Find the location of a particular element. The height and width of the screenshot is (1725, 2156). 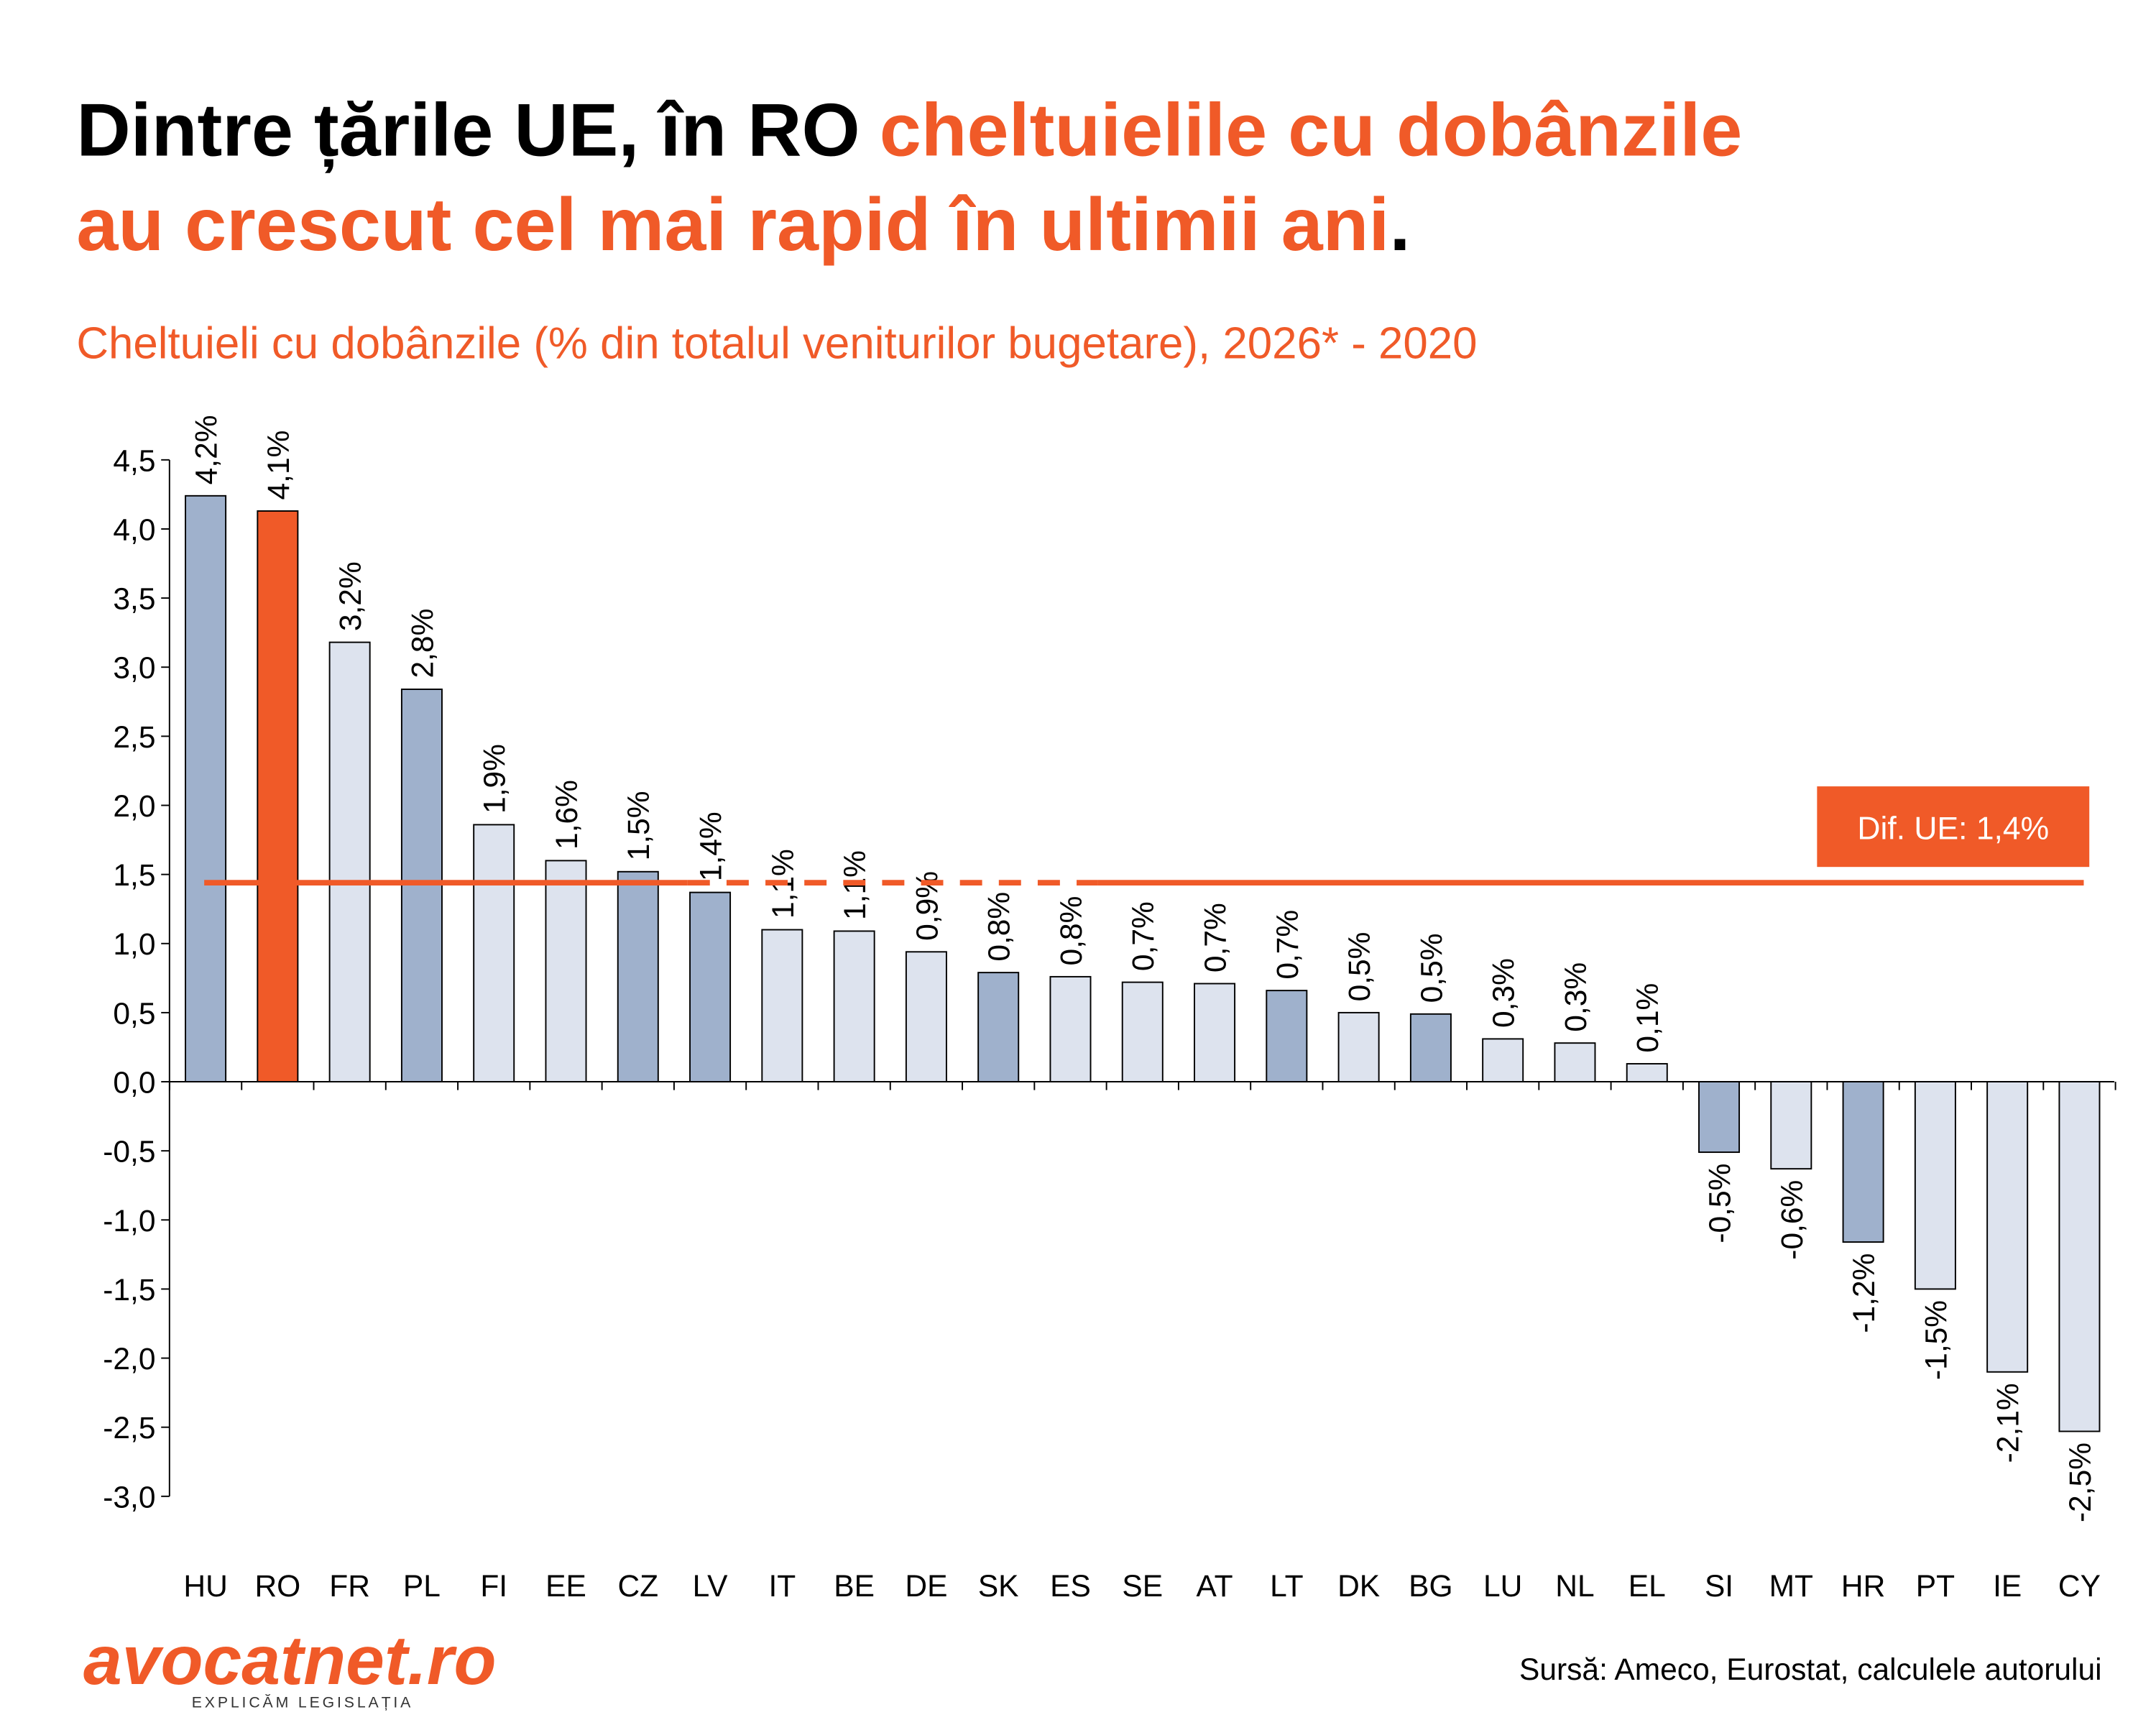

y-tick-label: 0,5 is located at coordinates (134, 1014).